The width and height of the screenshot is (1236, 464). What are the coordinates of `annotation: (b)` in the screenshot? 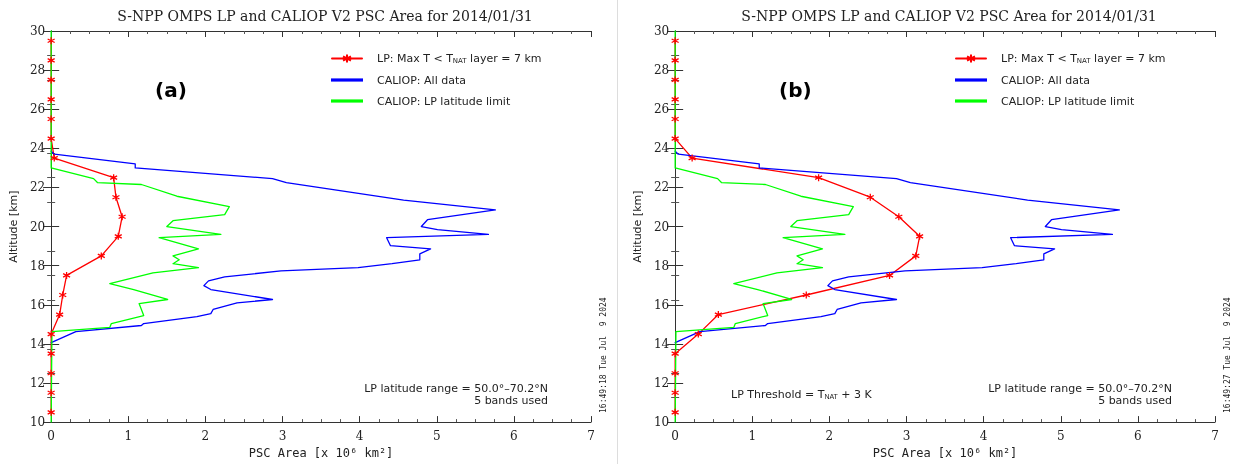 It's located at (795, 90).